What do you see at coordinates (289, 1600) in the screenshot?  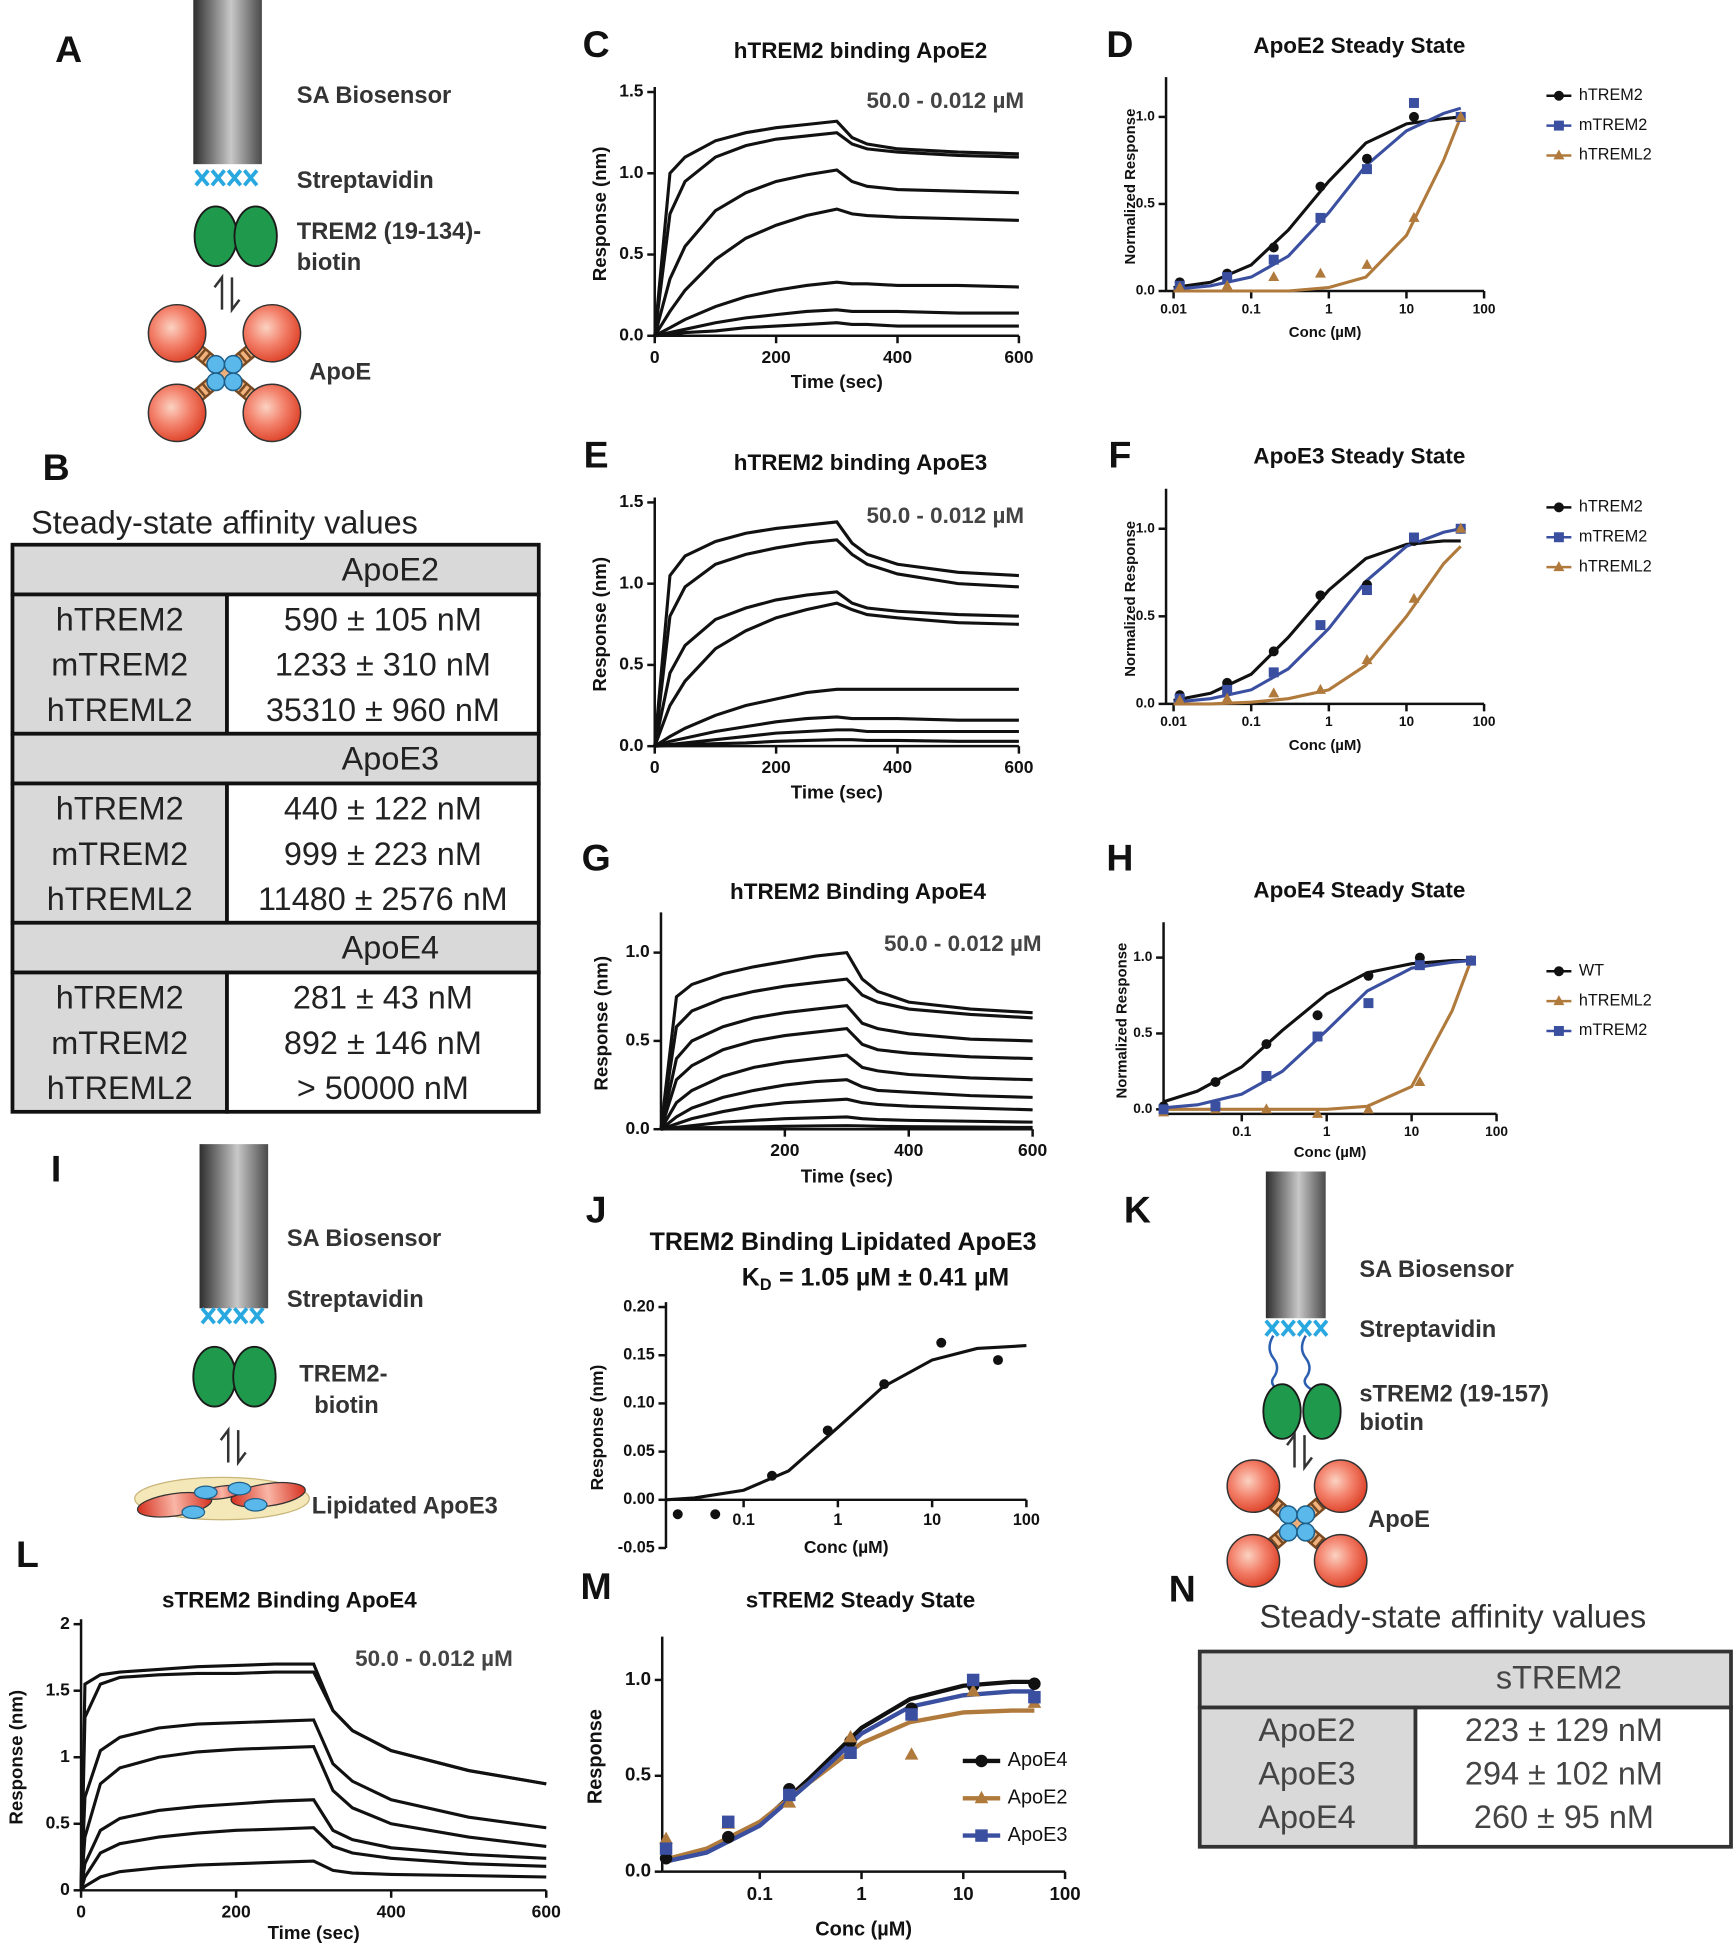 I see `chart-title: sTREM2 Binding ApoE4` at bounding box center [289, 1600].